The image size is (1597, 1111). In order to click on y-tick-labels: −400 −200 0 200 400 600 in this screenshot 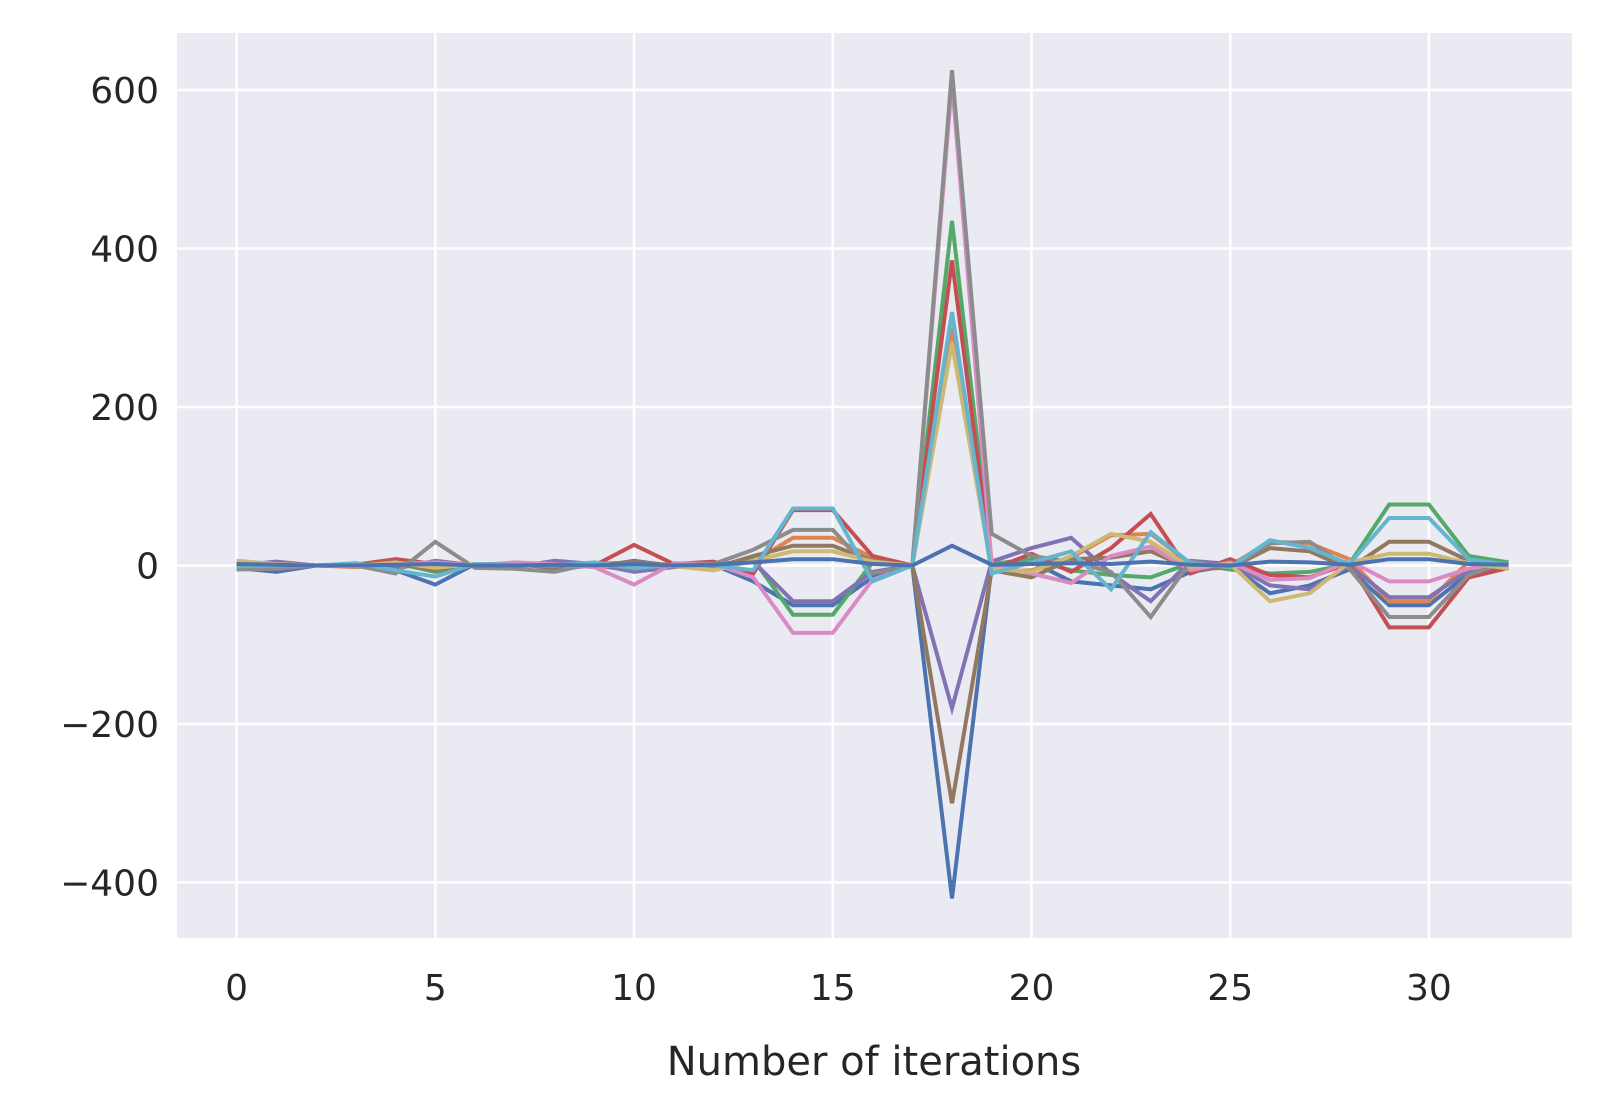, I will do `click(109, 487)`.